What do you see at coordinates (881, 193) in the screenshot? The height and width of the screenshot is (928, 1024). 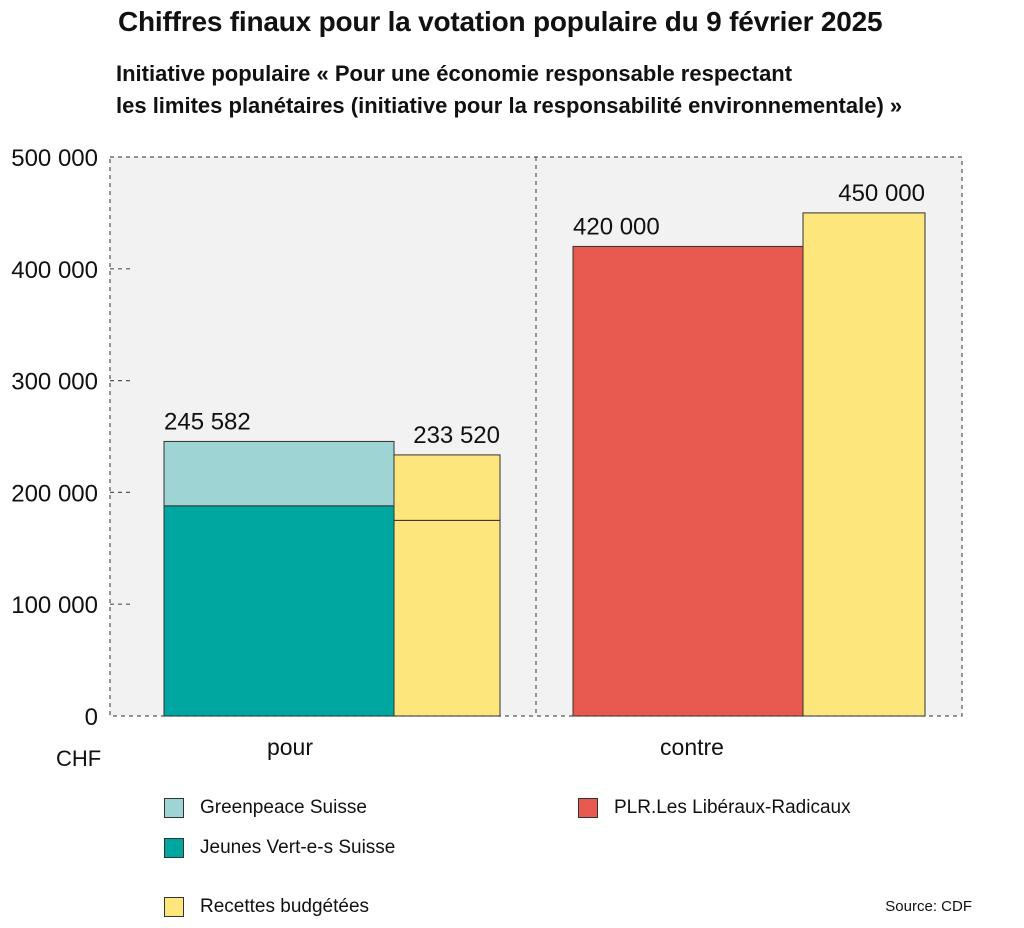 I see `data-label-contre-budget: 450 000` at bounding box center [881, 193].